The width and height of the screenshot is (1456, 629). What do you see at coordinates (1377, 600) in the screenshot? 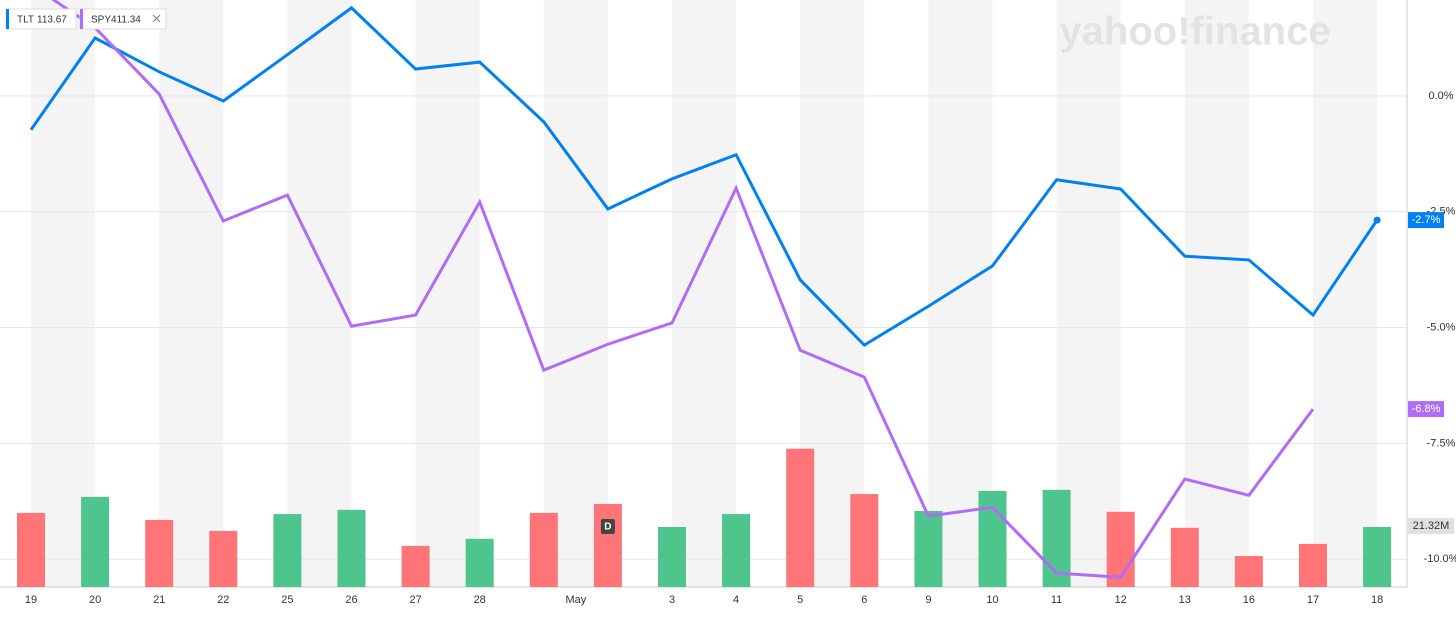
I see `x-tick-label: 18` at bounding box center [1377, 600].